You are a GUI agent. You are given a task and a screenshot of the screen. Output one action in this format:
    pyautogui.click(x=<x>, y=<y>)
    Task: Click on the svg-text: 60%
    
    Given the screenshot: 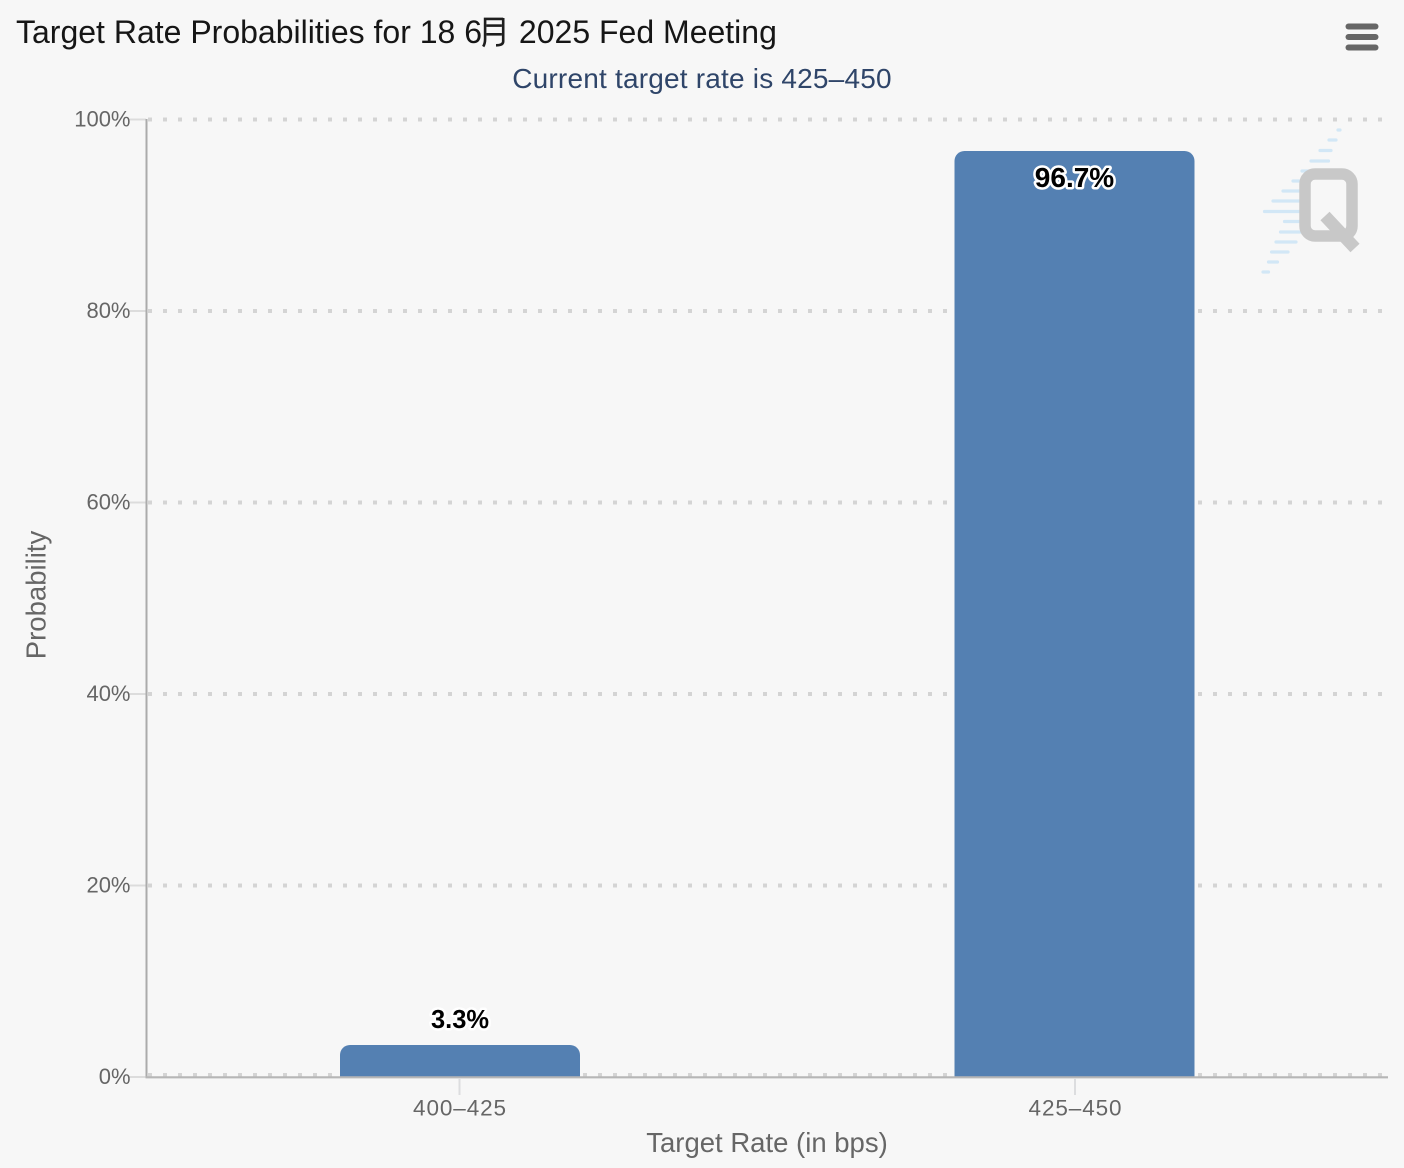 What is the action you would take?
    pyautogui.click(x=108, y=502)
    